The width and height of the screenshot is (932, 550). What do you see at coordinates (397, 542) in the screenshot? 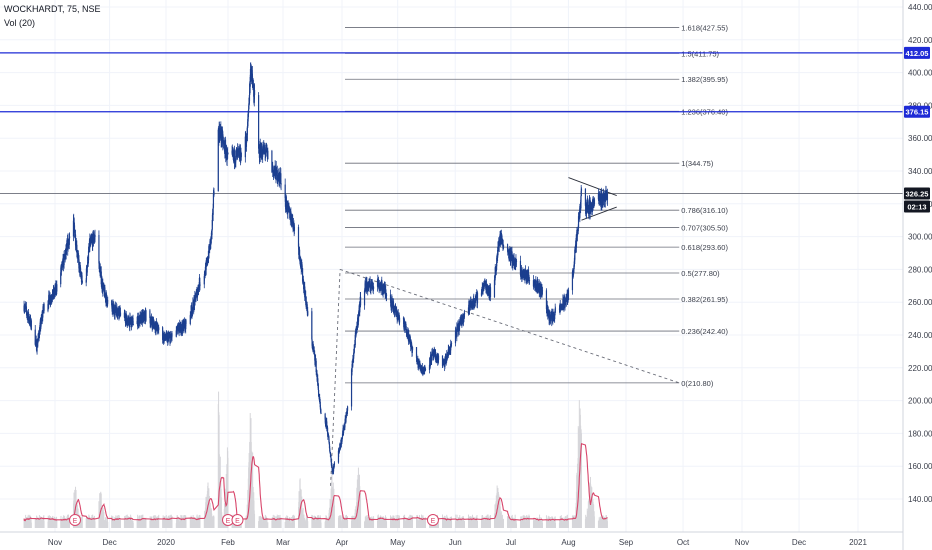
I see `x-tick-label: May` at bounding box center [397, 542].